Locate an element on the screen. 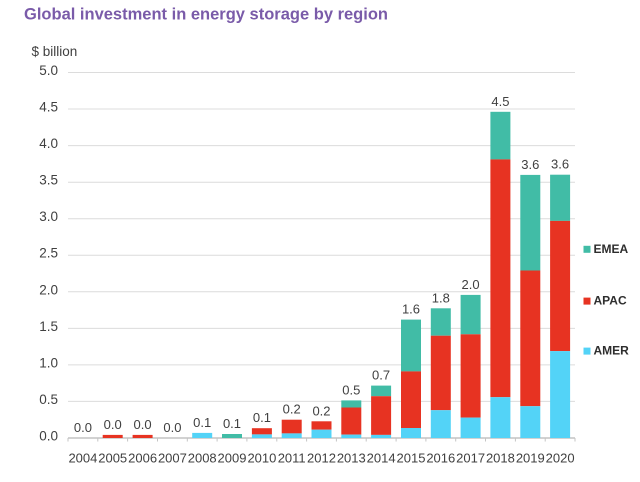 Image resolution: width=640 pixels, height=482 pixels. svg-text: 2018 is located at coordinates (500, 458).